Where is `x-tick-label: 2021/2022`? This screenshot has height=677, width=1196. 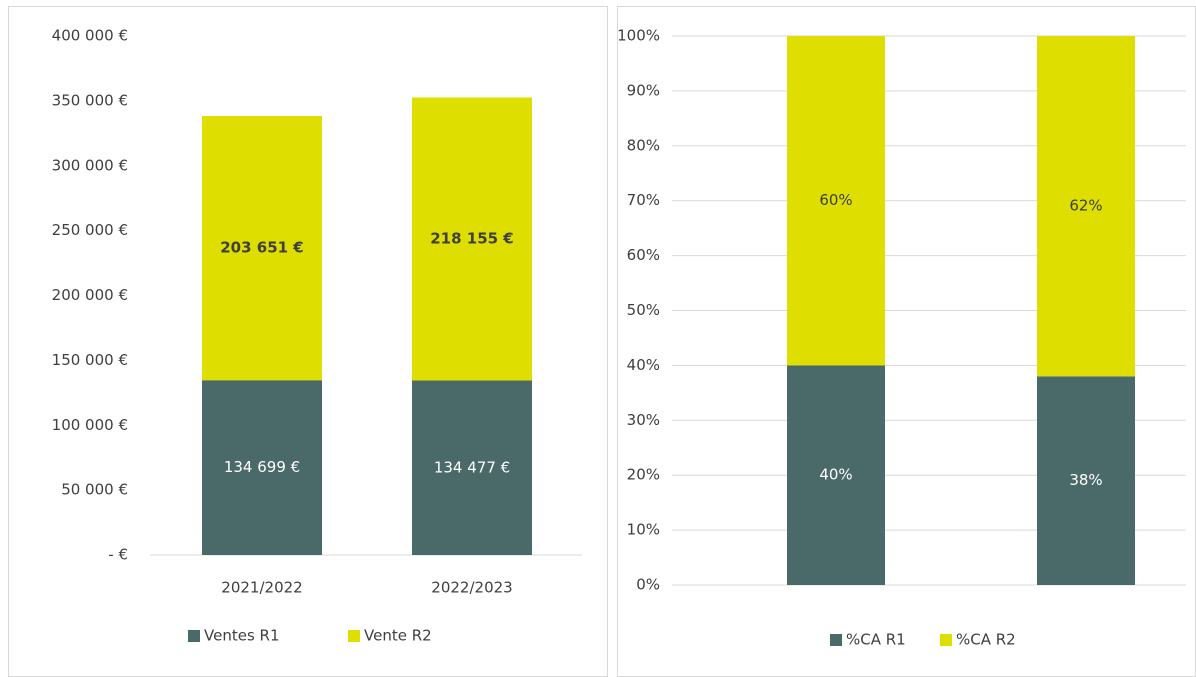 x-tick-label: 2021/2022 is located at coordinates (261, 588).